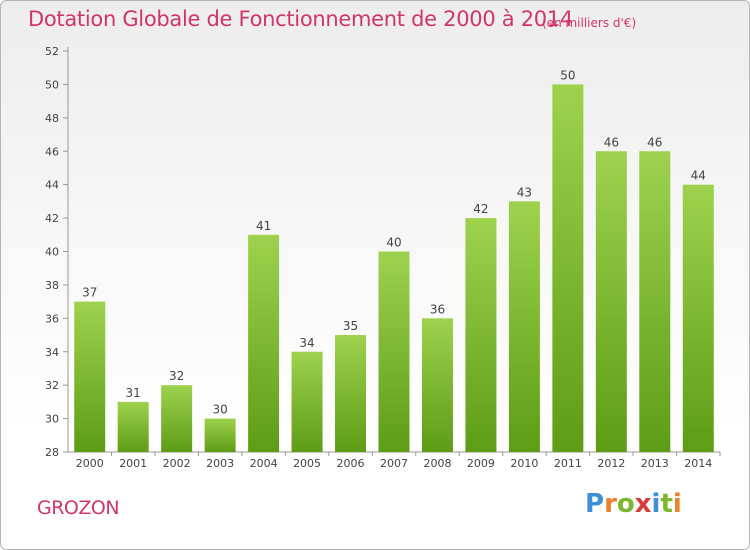 The image size is (750, 550). What do you see at coordinates (52, 218) in the screenshot?
I see `y-tick-label: 42` at bounding box center [52, 218].